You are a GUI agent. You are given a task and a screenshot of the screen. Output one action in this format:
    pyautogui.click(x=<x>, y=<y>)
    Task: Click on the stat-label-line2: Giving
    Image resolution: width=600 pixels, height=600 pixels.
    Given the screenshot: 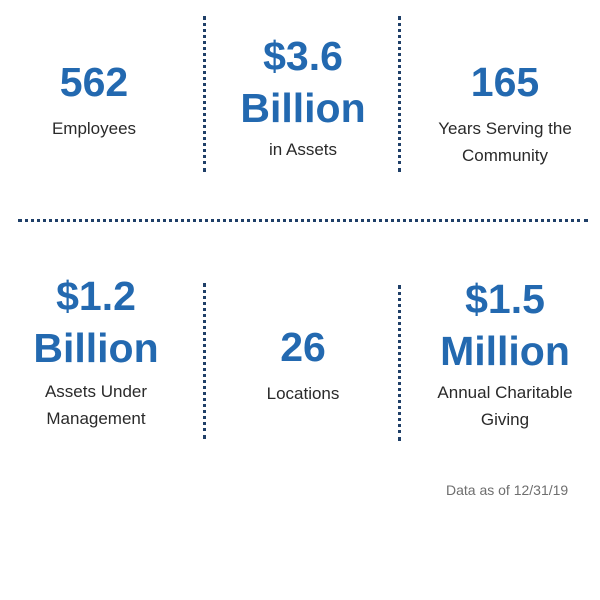 What is the action you would take?
    pyautogui.click(x=505, y=419)
    